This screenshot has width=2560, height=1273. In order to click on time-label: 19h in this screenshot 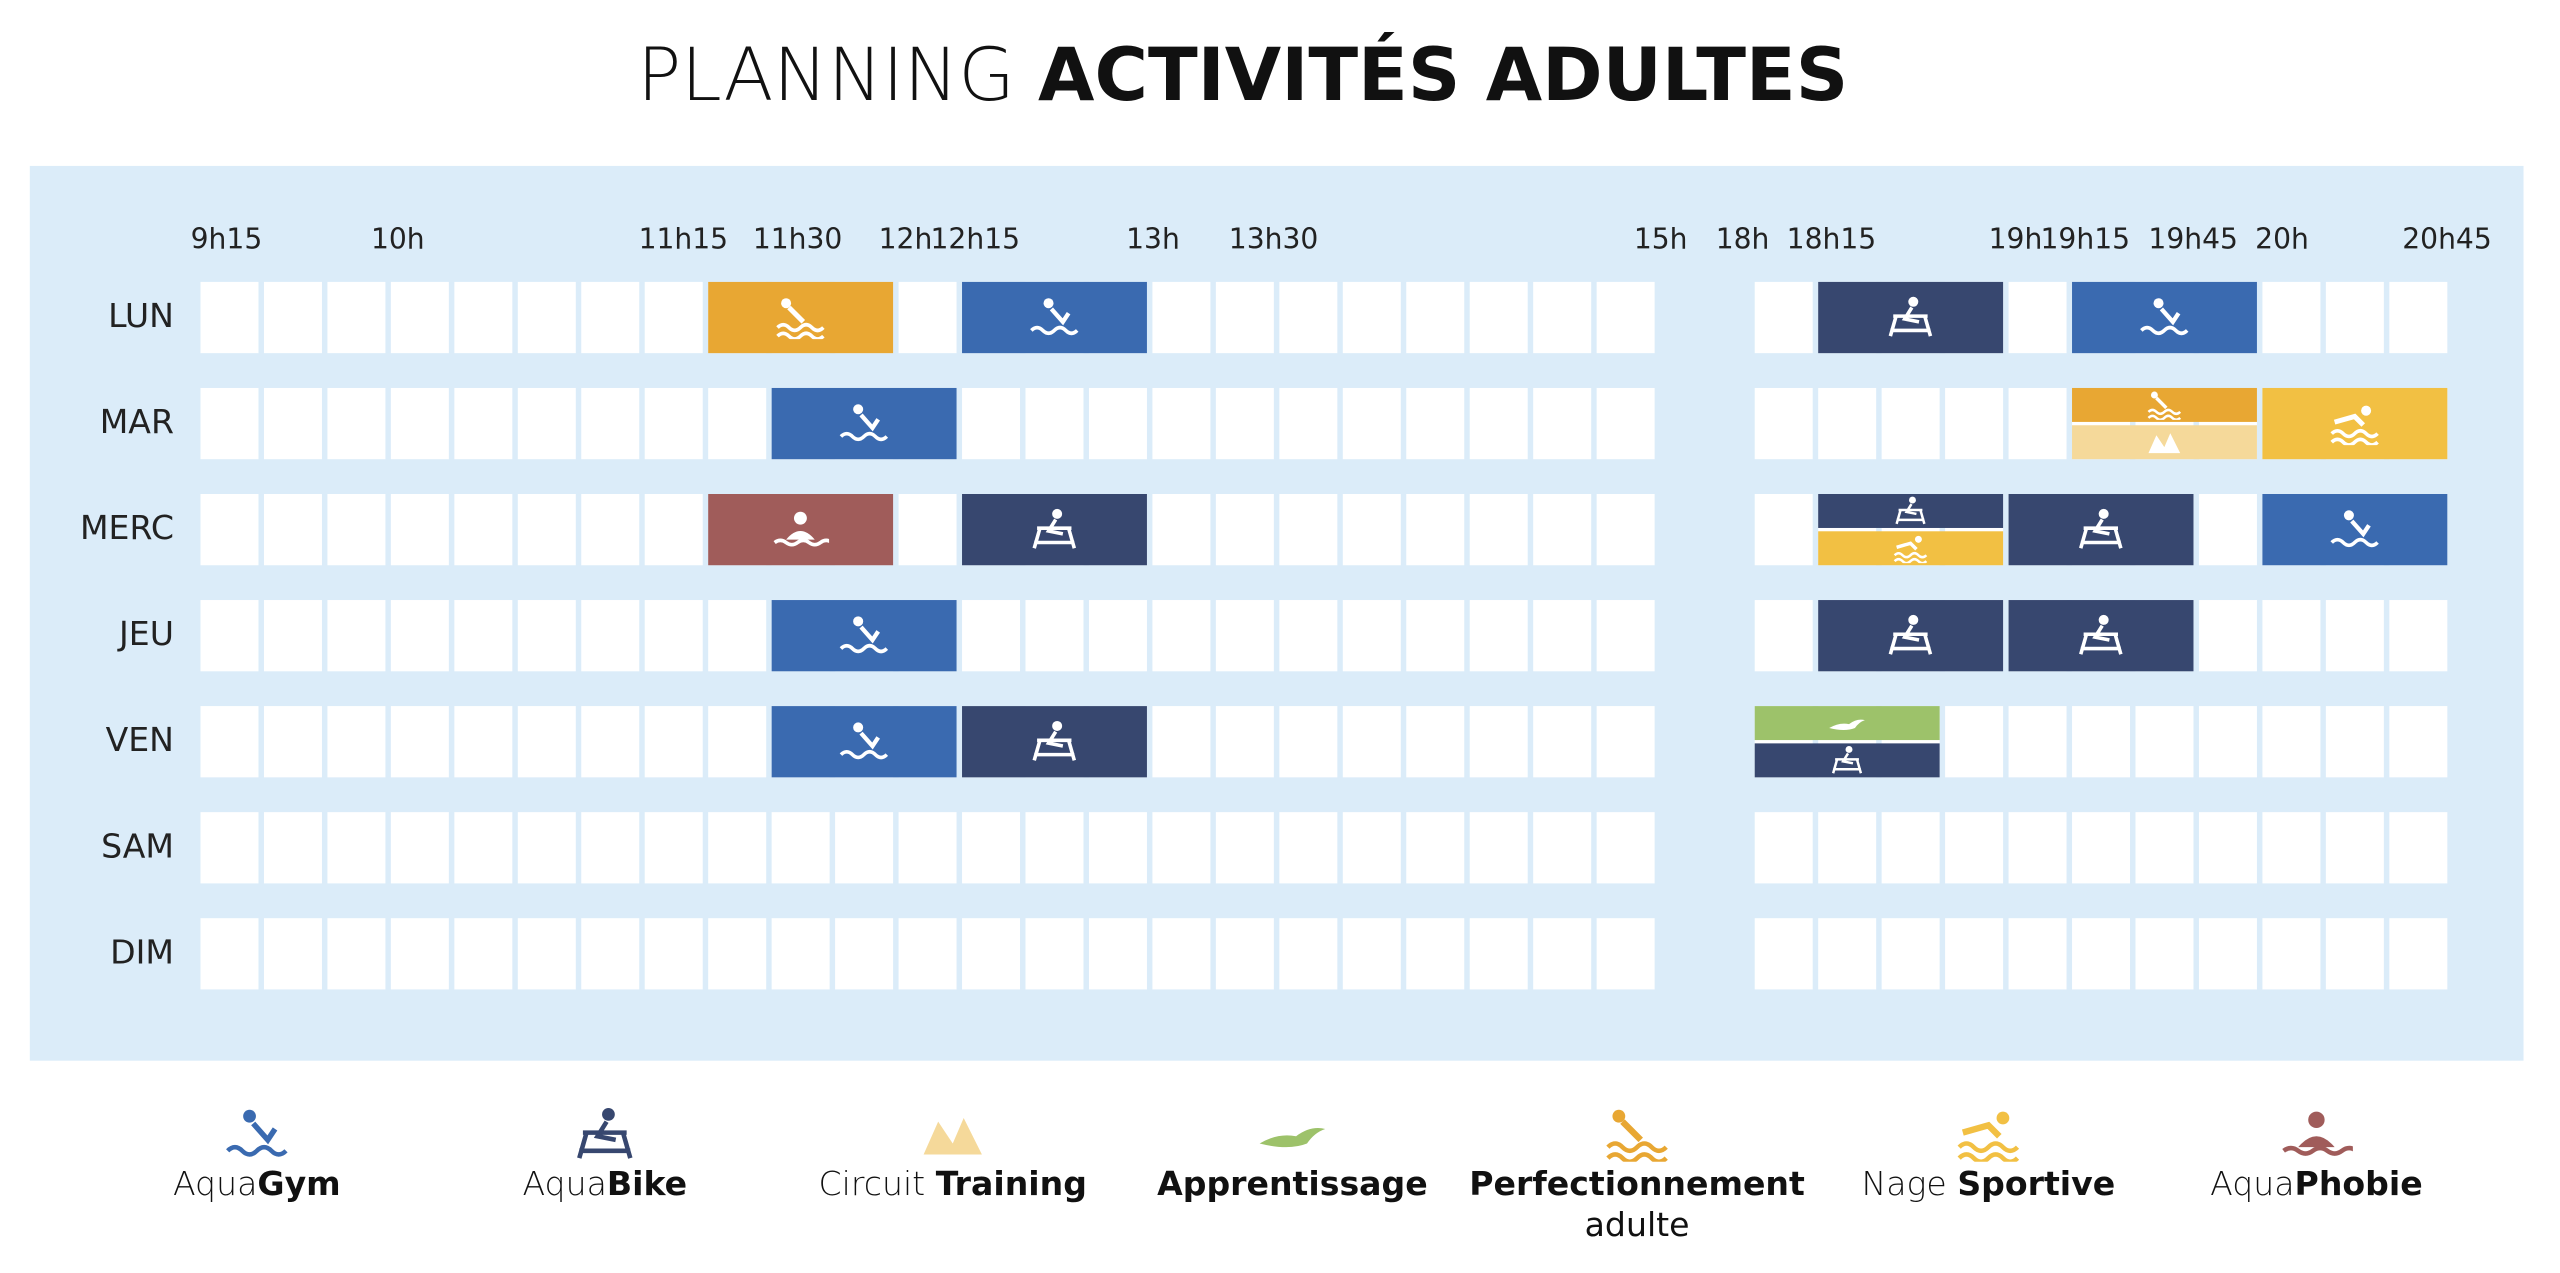, I will do `click(2016, 238)`.